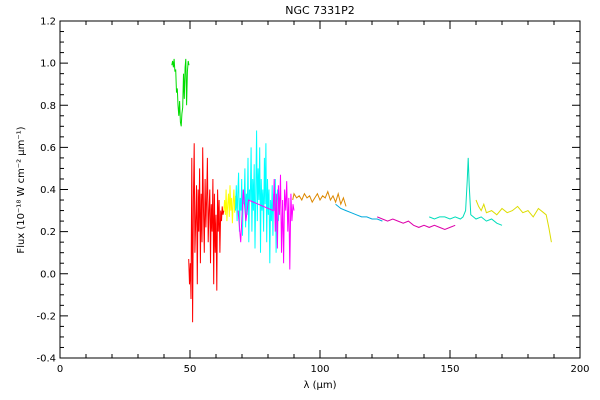  Describe the element at coordinates (48, 232) in the screenshot. I see `y-tick-label: 0.2` at that location.